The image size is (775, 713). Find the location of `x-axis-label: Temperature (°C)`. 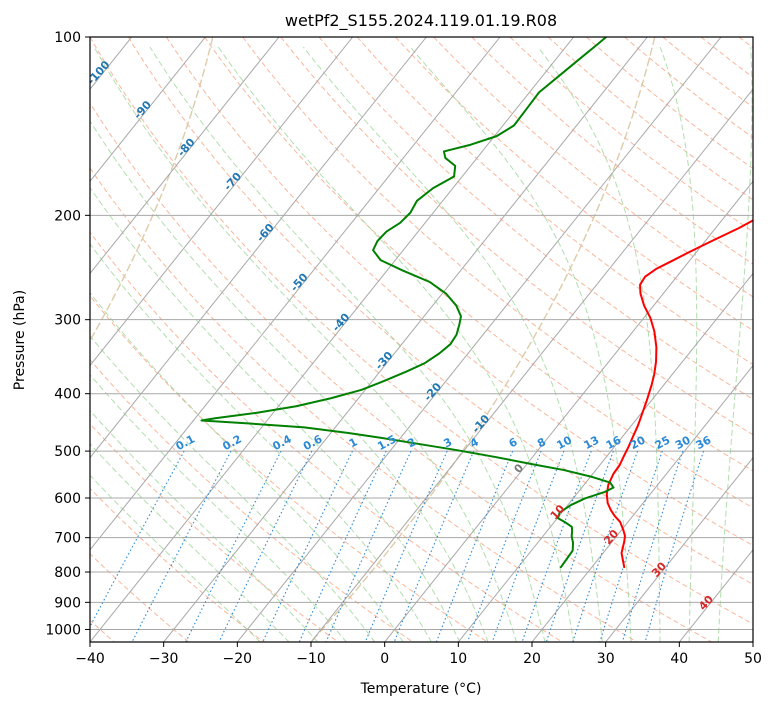

x-axis-label: Temperature (°C) is located at coordinates (421, 689).